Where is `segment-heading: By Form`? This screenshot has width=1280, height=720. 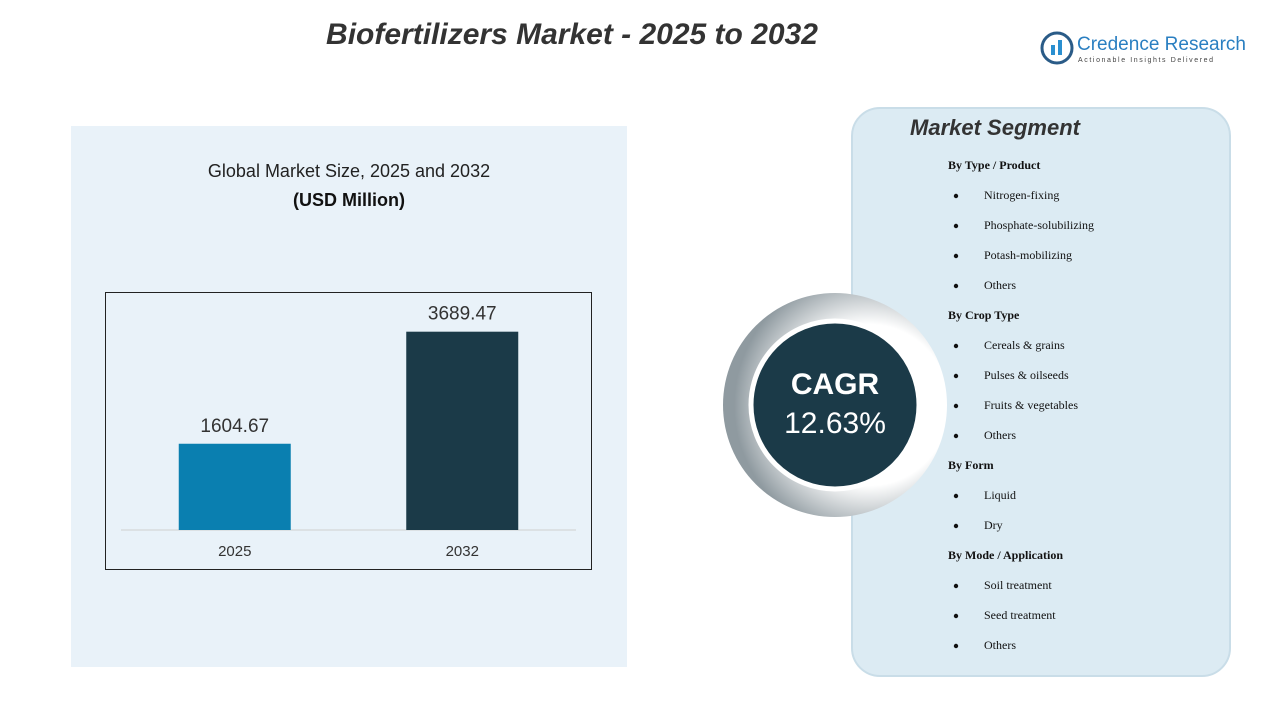 segment-heading: By Form is located at coordinates (971, 465).